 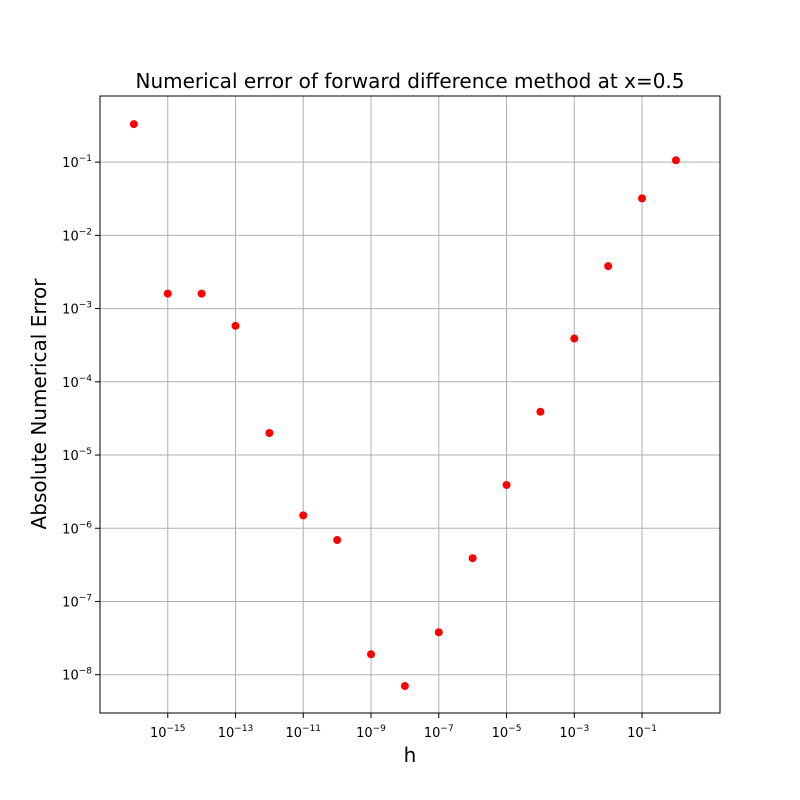 I want to click on y-tick-label: 10⁻², so click(x=77, y=235).